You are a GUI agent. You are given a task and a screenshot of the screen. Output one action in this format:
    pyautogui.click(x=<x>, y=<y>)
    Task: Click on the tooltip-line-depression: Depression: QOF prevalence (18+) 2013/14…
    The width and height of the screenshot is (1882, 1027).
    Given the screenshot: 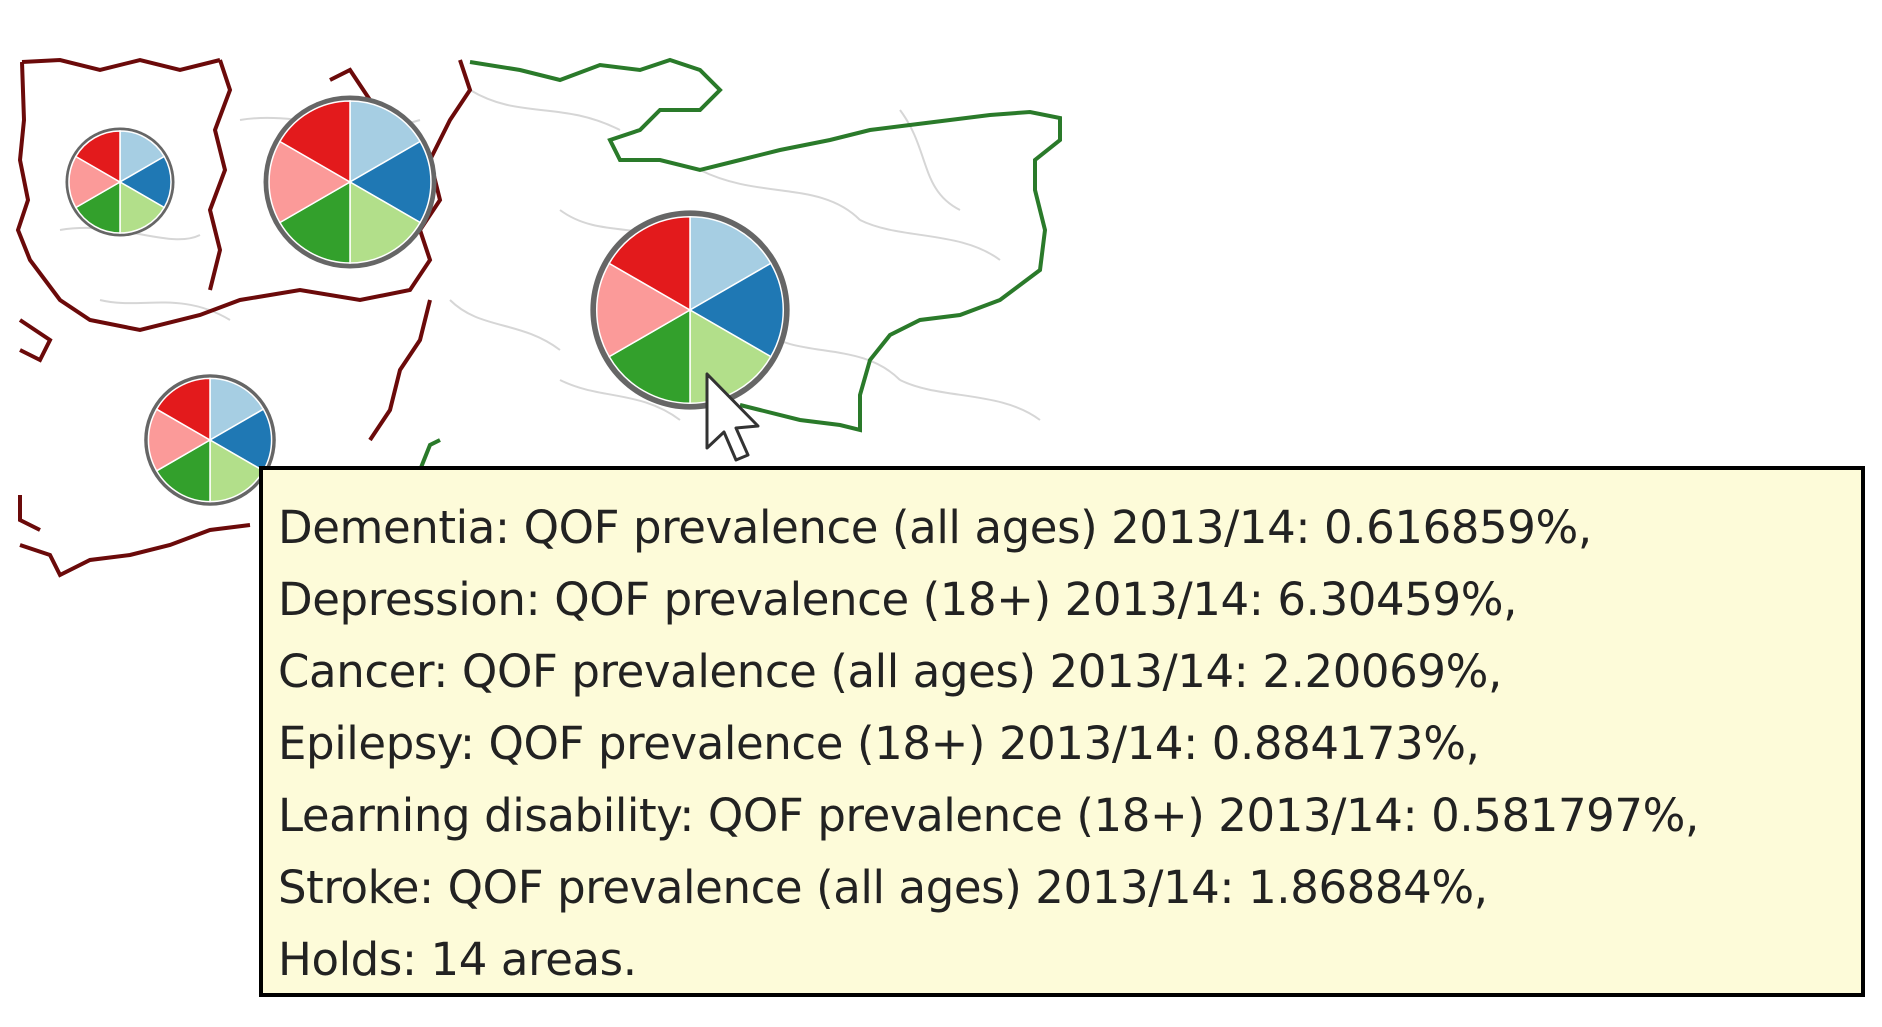 What is the action you would take?
    pyautogui.click(x=897, y=599)
    